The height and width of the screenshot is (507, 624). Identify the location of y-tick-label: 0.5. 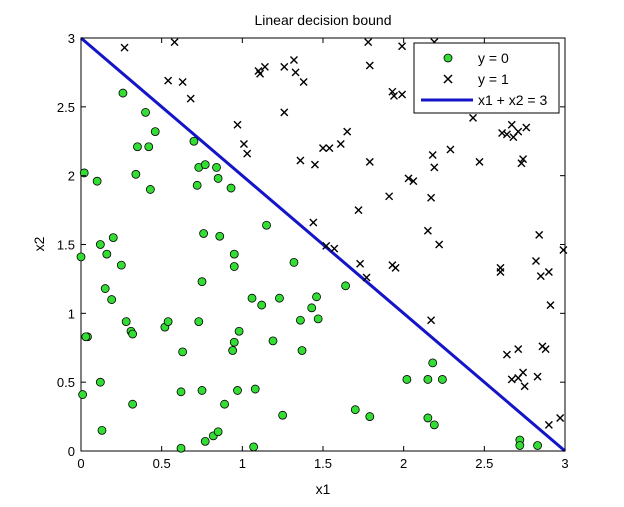
(66, 382).